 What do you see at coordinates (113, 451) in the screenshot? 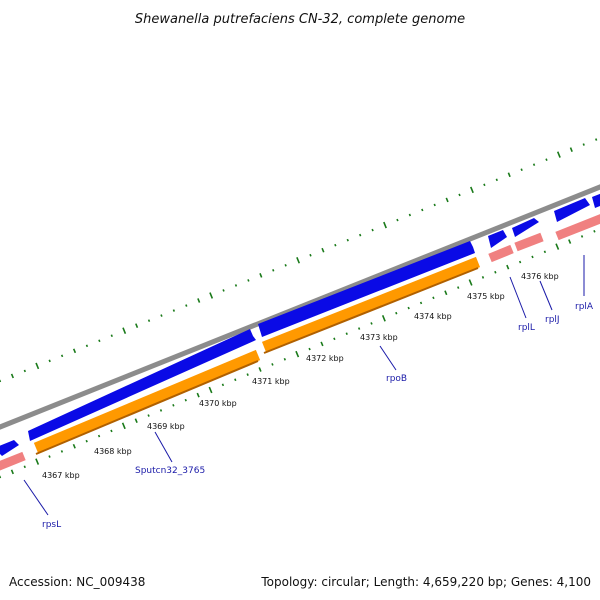
I see `tick-label-4368: 4368 kbp` at bounding box center [113, 451].